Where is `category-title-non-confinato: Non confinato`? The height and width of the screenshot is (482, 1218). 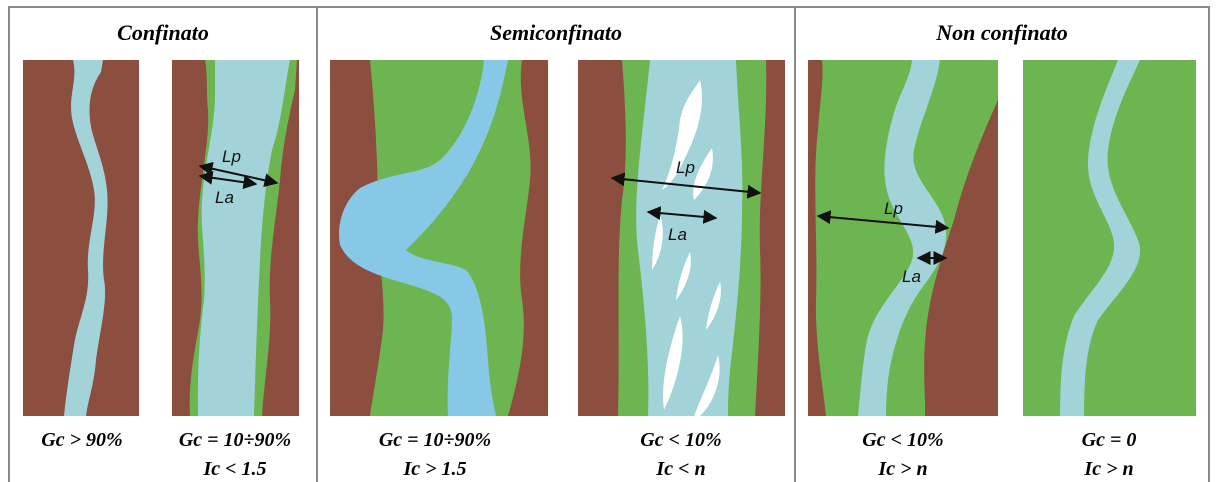 category-title-non-confinato: Non confinato is located at coordinates (1002, 32).